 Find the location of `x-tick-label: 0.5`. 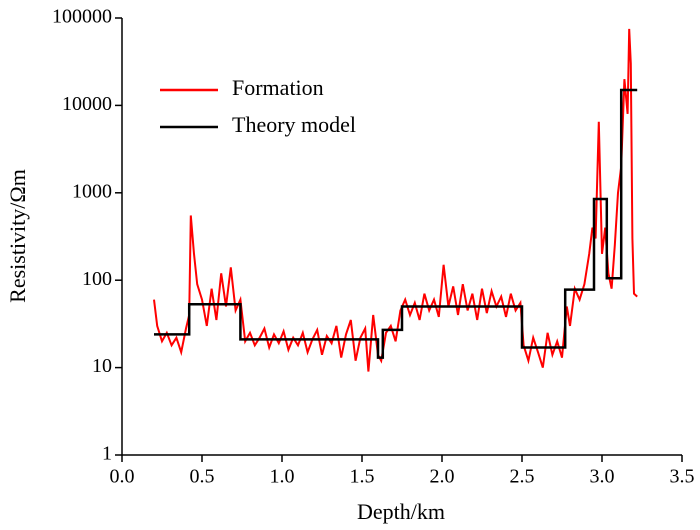

x-tick-label: 0.5 is located at coordinates (202, 477).